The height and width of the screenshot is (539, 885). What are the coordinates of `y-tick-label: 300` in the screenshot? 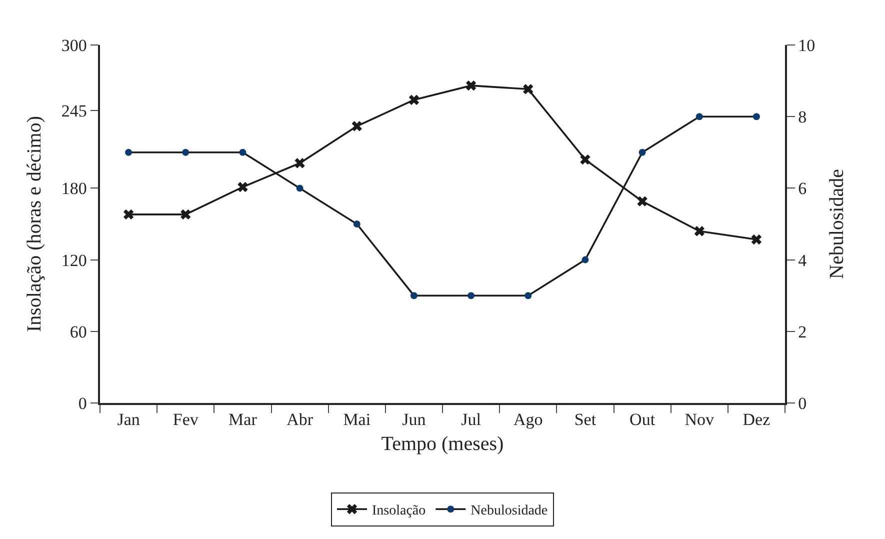 It's located at (74, 45).